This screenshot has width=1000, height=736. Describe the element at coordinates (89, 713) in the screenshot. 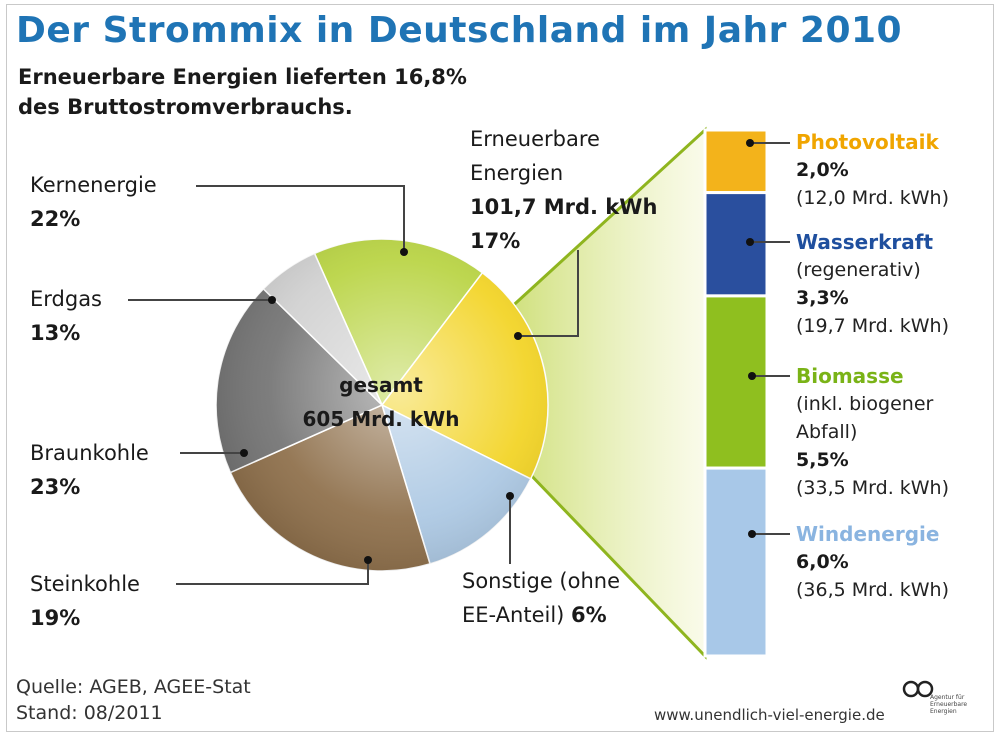

I see `date-text: Stand: 08/2011` at that location.